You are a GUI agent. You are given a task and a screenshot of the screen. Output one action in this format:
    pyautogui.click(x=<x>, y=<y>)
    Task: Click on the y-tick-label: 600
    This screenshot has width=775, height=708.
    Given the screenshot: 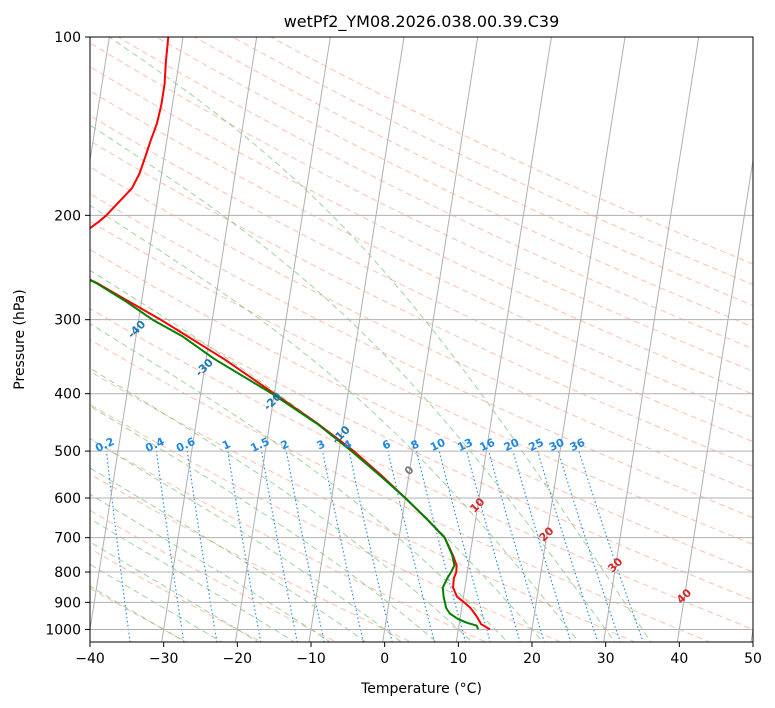 What is the action you would take?
    pyautogui.click(x=67, y=499)
    